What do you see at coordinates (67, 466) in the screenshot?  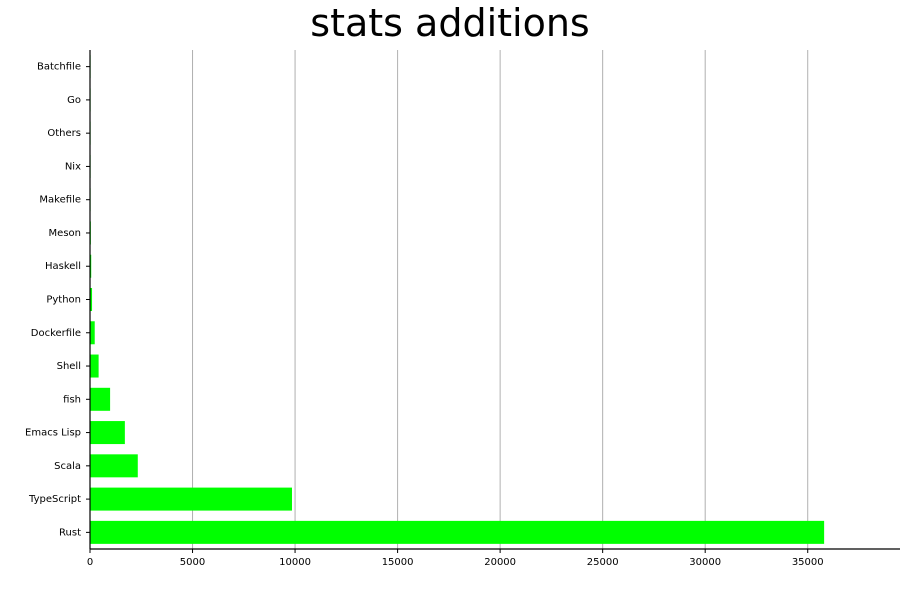 I see `y-tick-label: Scala` at bounding box center [67, 466].